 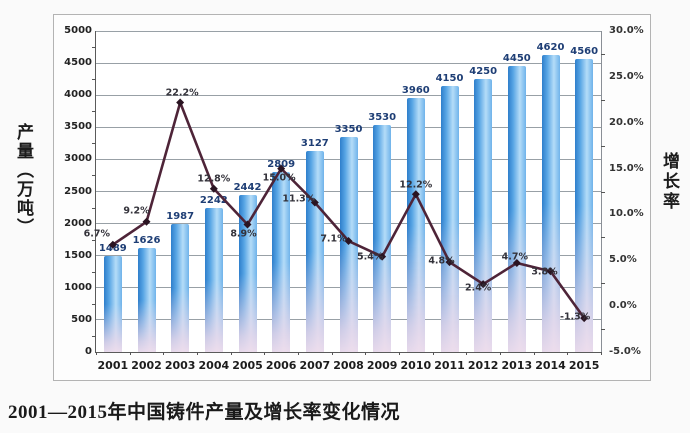 I want to click on right-axis-tick: -5.0%, so click(x=625, y=351).